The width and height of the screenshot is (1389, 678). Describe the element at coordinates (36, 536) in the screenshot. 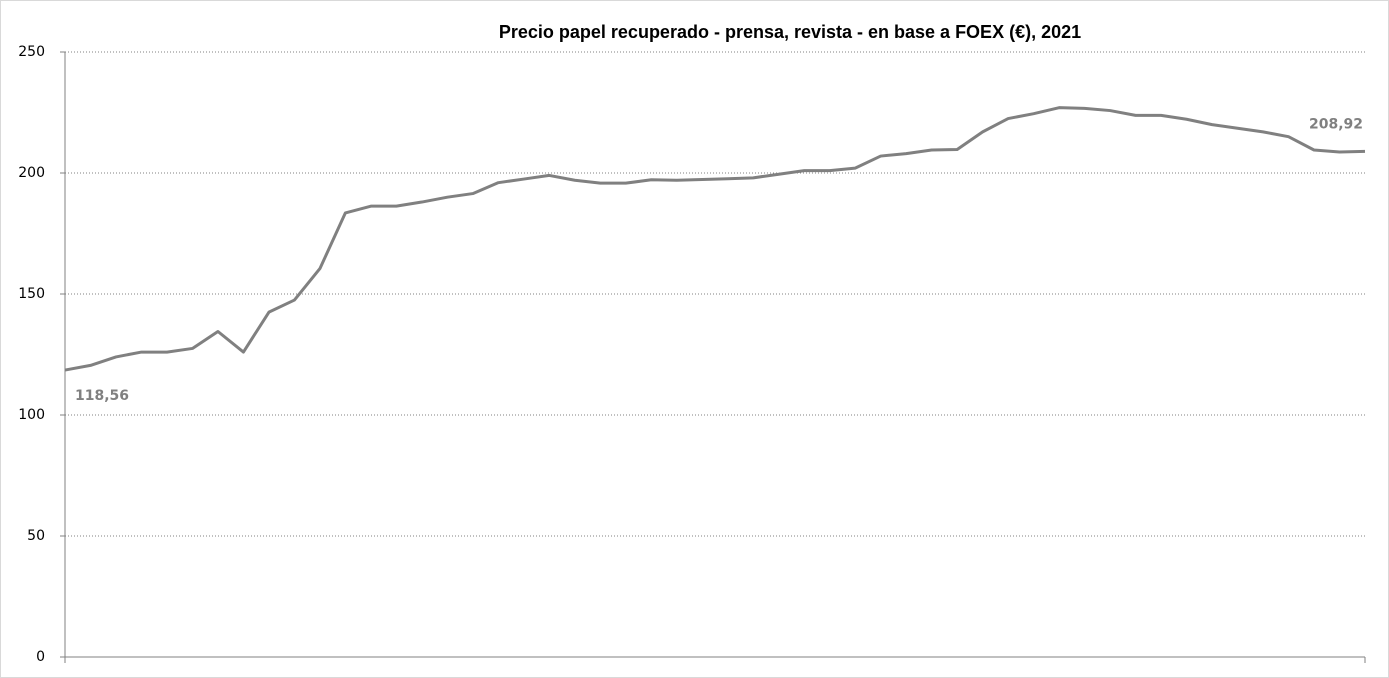

I see `y-tick-label: 50` at that location.